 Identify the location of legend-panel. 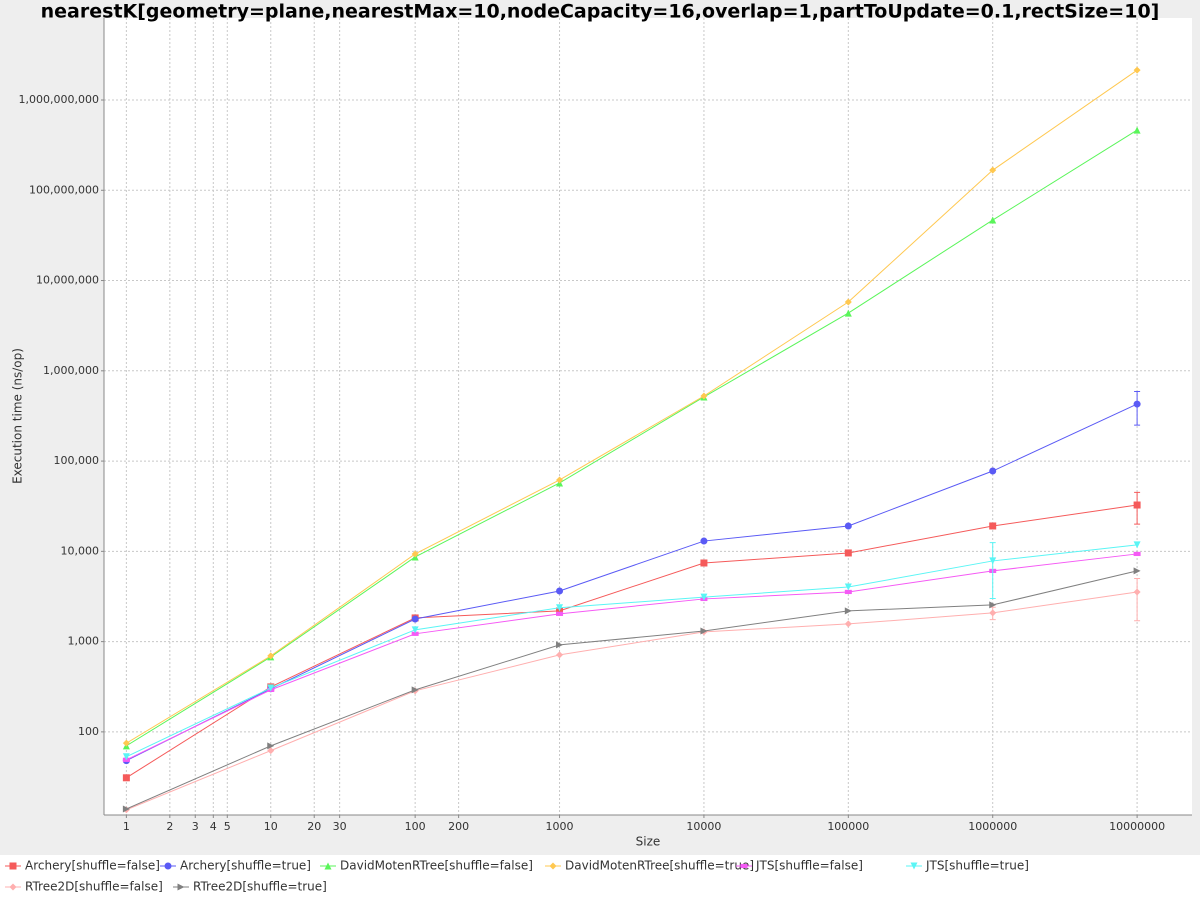
(600, 877).